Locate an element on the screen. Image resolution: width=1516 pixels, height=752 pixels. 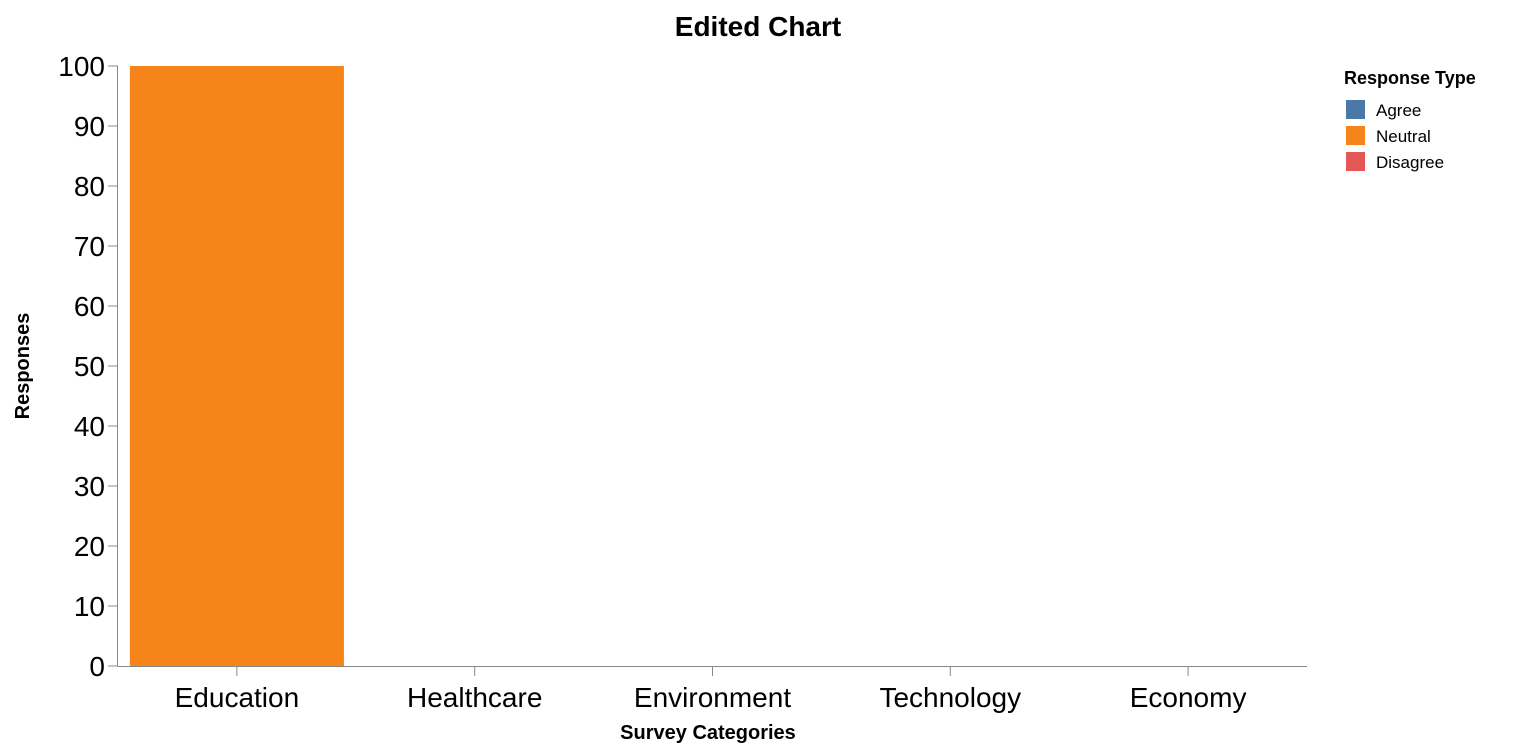
x-tick-label: Economy is located at coordinates (1188, 697).